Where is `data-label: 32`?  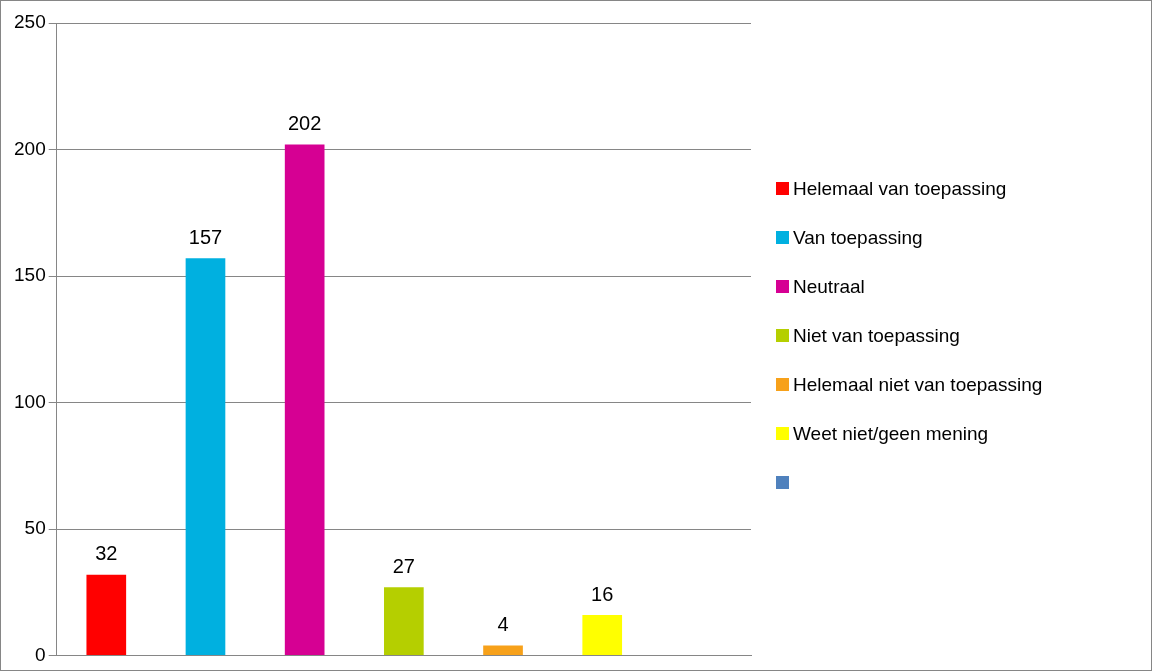 data-label: 32 is located at coordinates (106, 553).